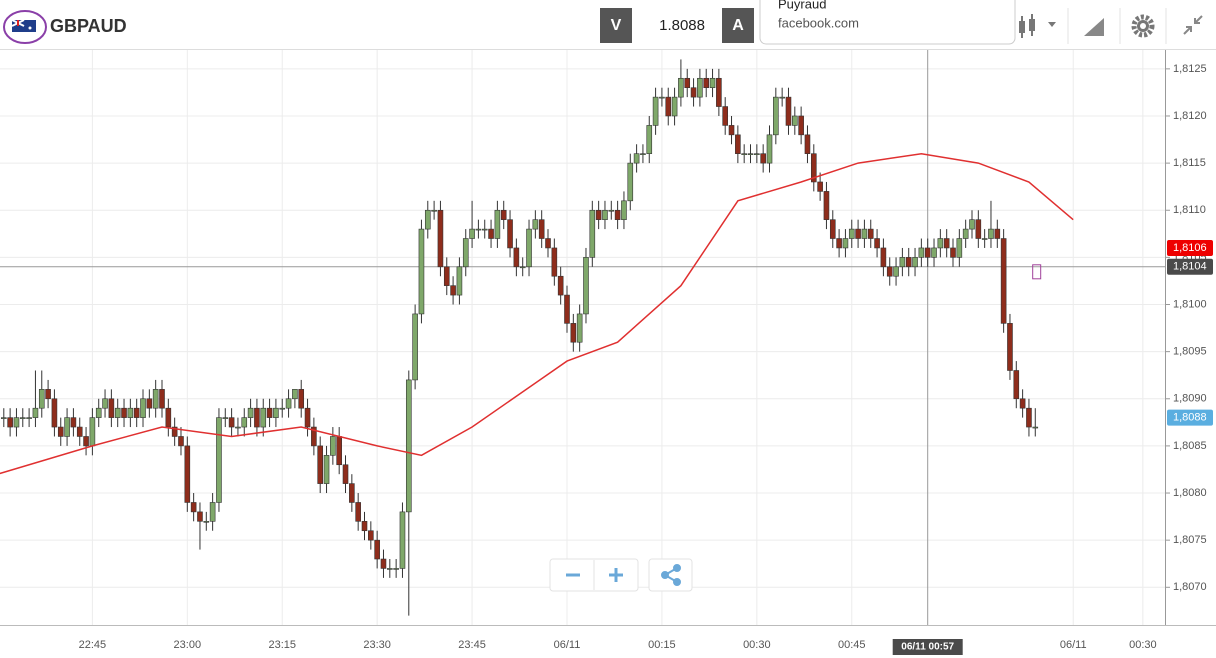  I want to click on x-tick-label: 22:45, so click(93, 645).